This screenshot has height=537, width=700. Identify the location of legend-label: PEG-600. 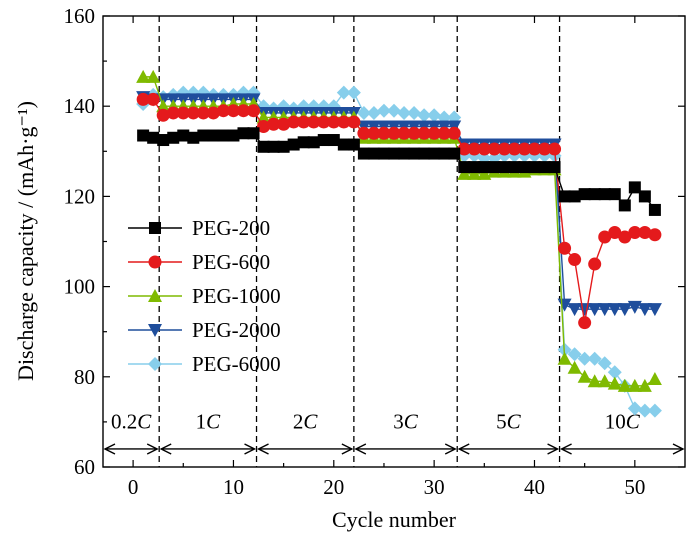
(231, 262).